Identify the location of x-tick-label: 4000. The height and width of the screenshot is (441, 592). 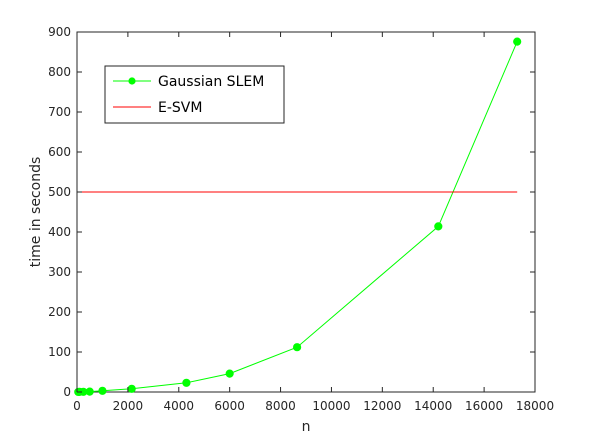
(179, 406).